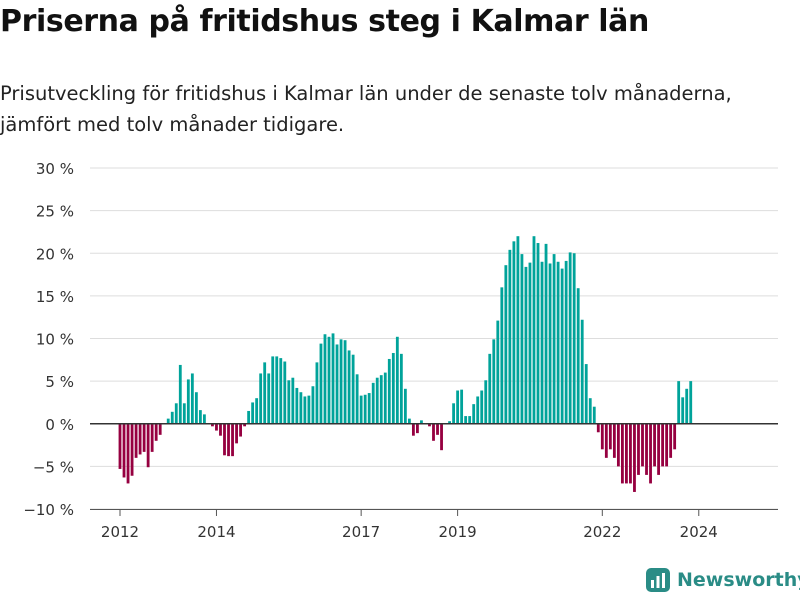 The width and height of the screenshot is (800, 600). I want to click on newsworthy-logo: Newsworthy, so click(722, 580).